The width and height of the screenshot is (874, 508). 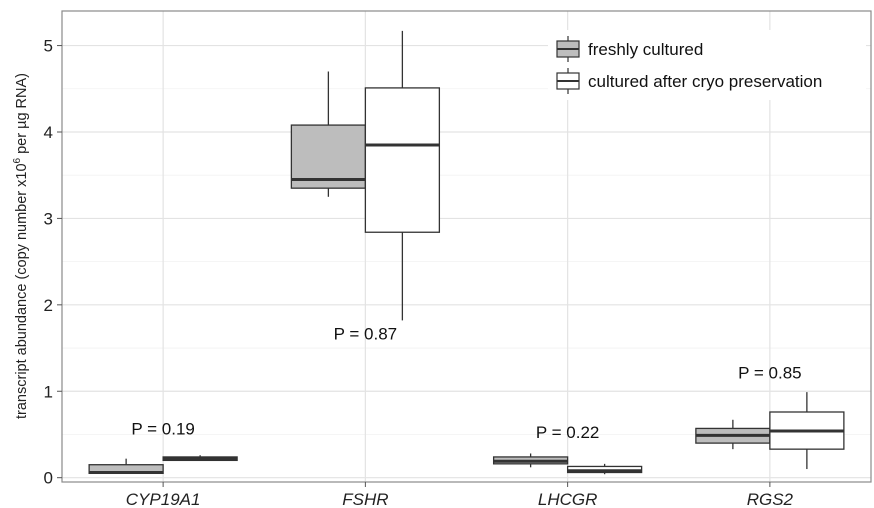 What do you see at coordinates (48, 132) in the screenshot?
I see `y-tick-label: 4` at bounding box center [48, 132].